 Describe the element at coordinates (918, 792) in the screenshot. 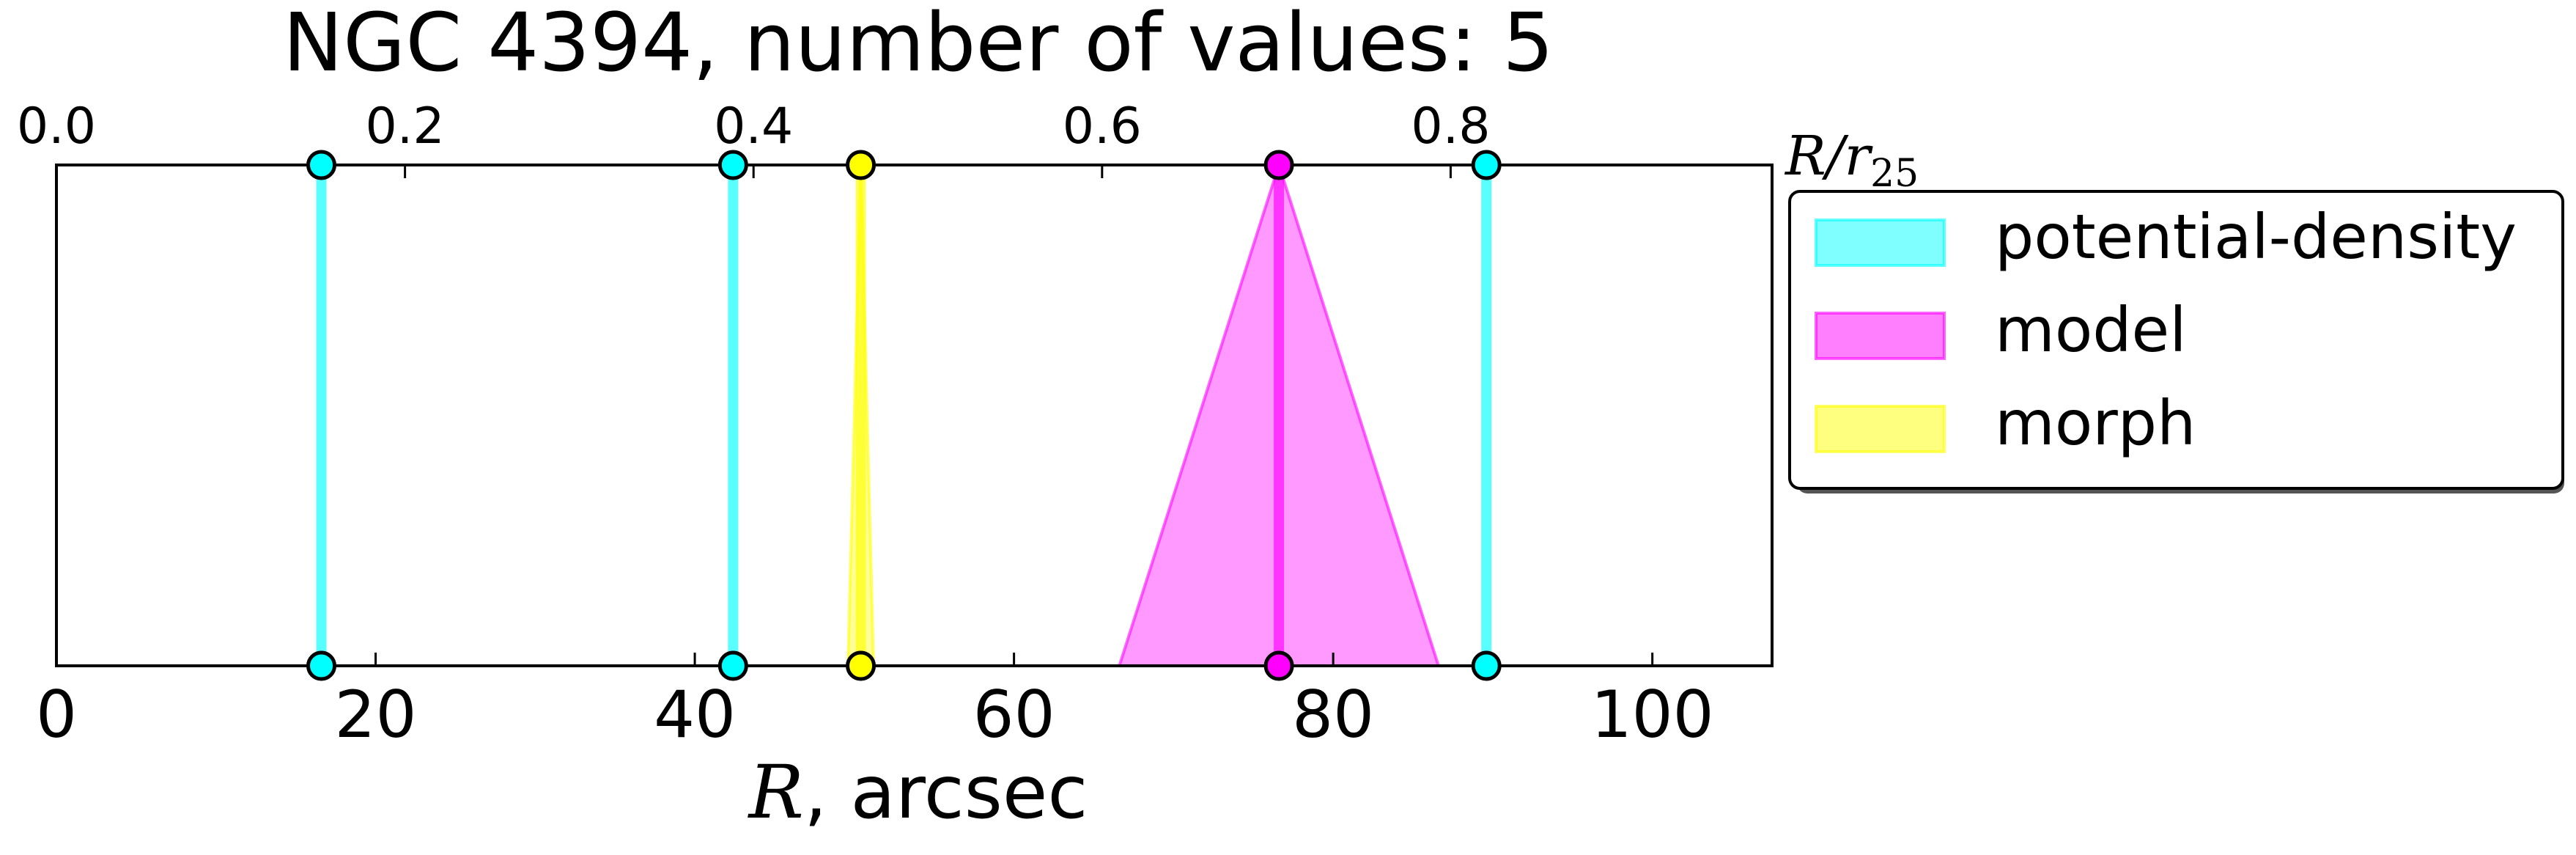

I see `x-axis-label: R, arcsec` at that location.